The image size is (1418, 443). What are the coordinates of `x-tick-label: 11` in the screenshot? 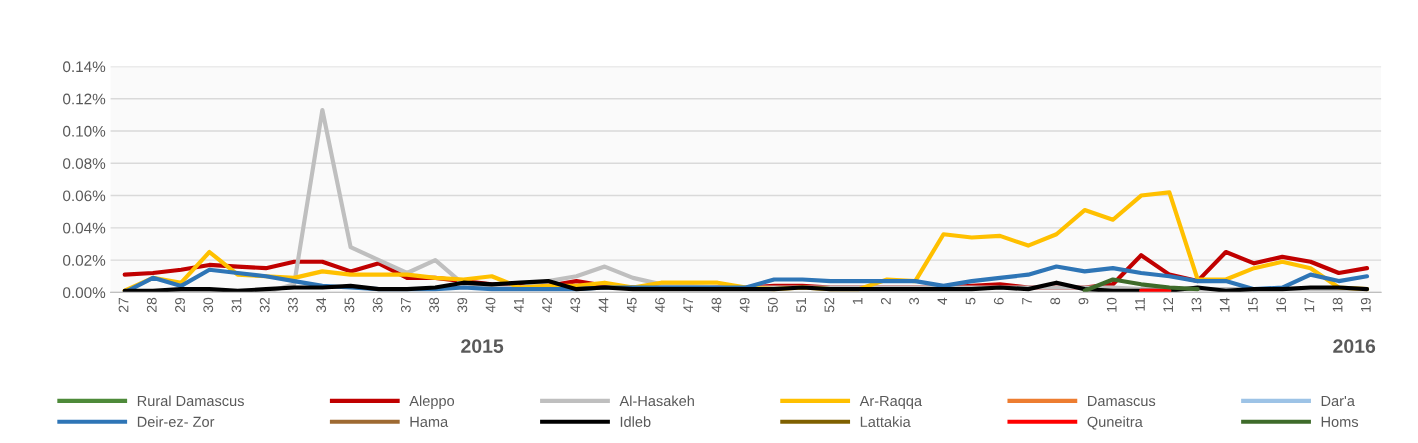 It's located at (1140, 304).